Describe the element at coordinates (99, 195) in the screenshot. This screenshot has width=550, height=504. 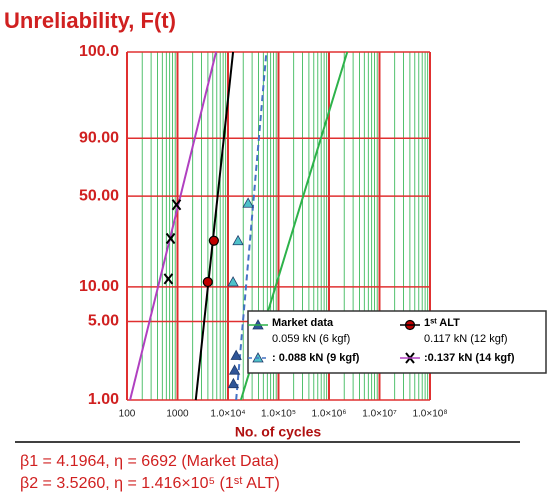
I see `y-tick-label: 50.00` at that location.